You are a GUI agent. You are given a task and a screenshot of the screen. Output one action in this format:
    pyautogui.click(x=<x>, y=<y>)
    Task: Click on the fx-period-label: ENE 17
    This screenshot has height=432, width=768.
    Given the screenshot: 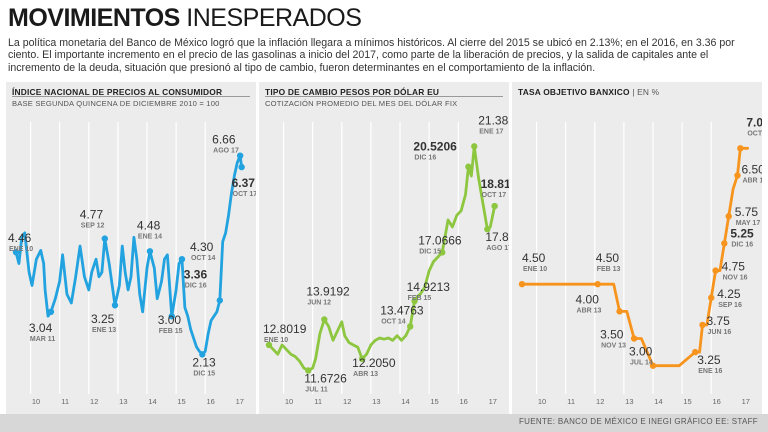 What is the action you would take?
    pyautogui.click(x=491, y=131)
    